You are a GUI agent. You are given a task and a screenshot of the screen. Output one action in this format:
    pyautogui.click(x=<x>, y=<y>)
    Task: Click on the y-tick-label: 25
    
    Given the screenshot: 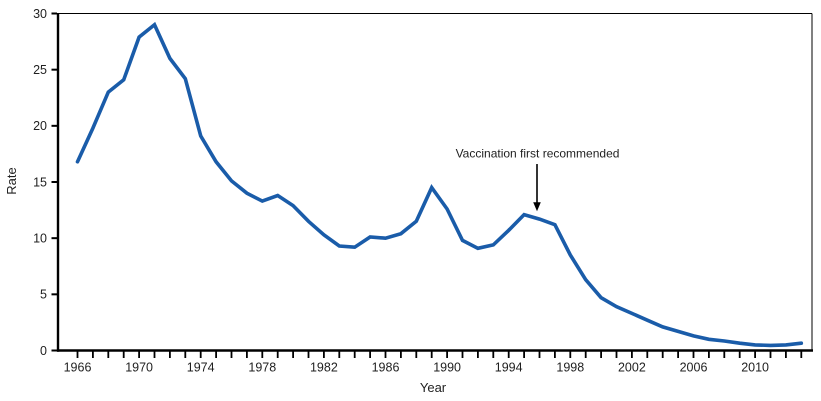 What is the action you would take?
    pyautogui.click(x=40, y=70)
    